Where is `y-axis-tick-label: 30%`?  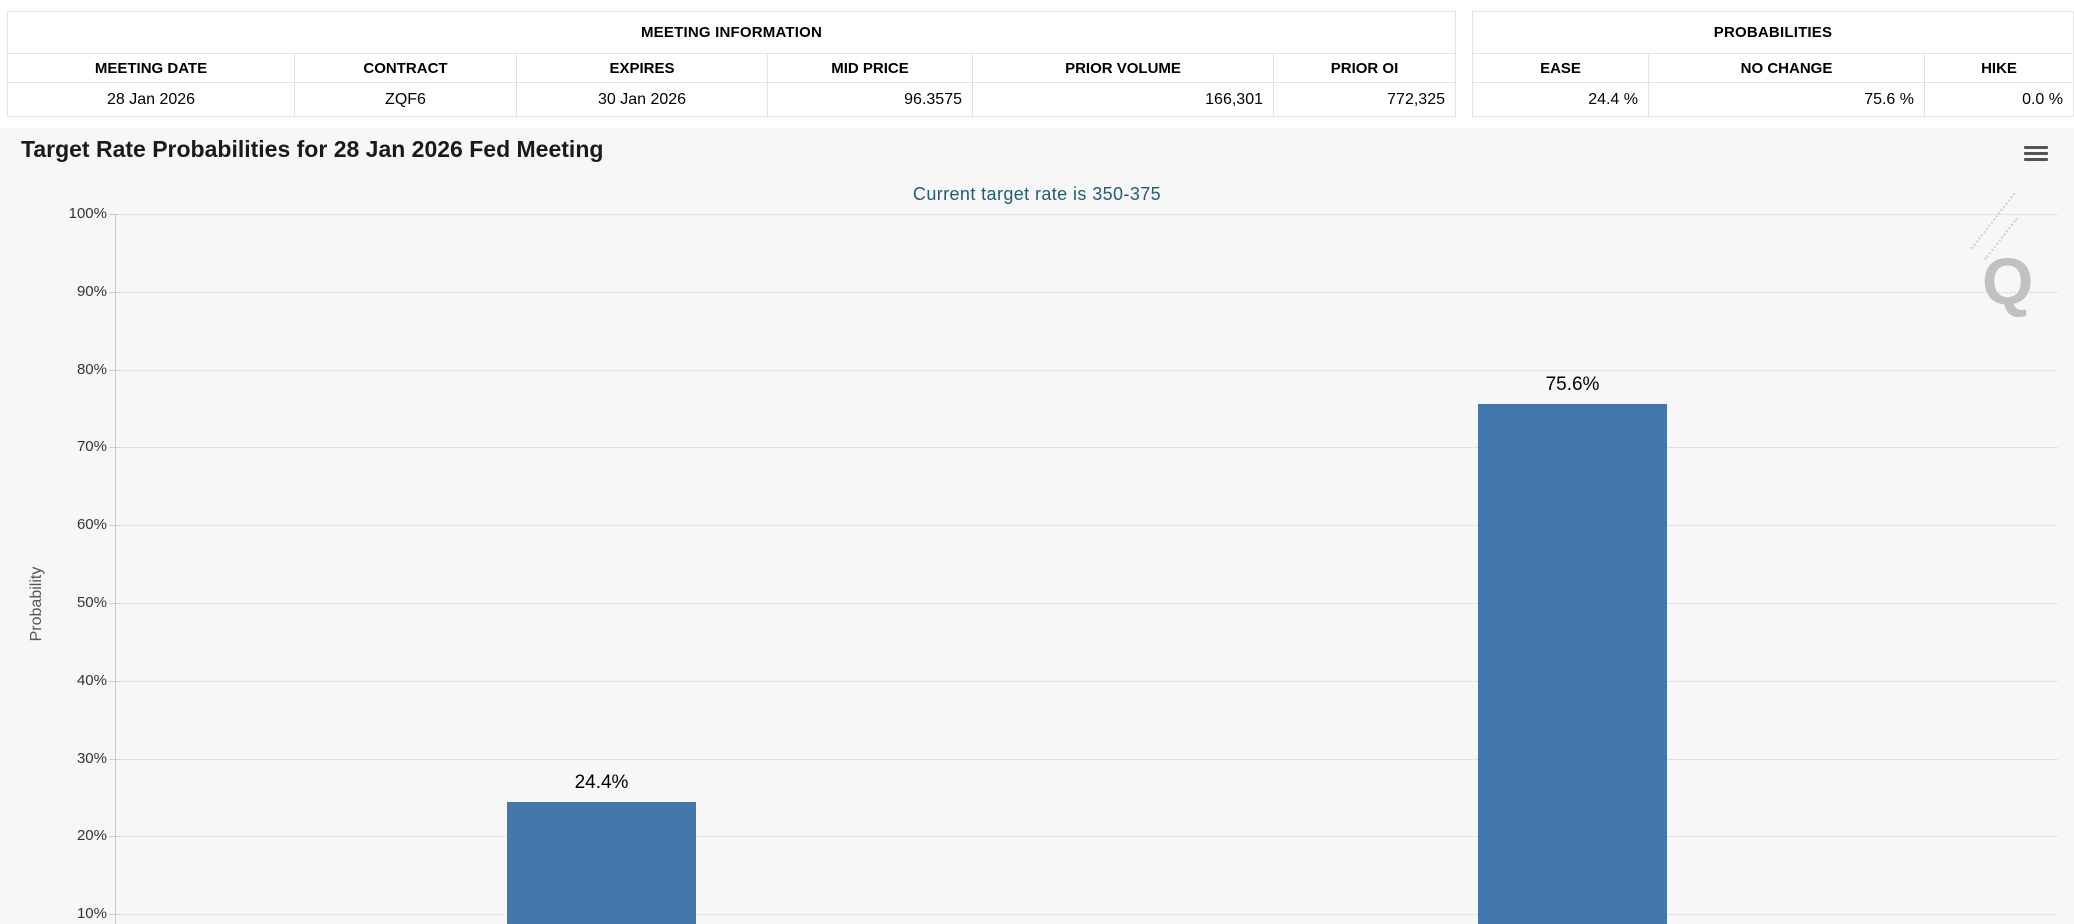
y-axis-tick-label: 30% is located at coordinates (91, 758).